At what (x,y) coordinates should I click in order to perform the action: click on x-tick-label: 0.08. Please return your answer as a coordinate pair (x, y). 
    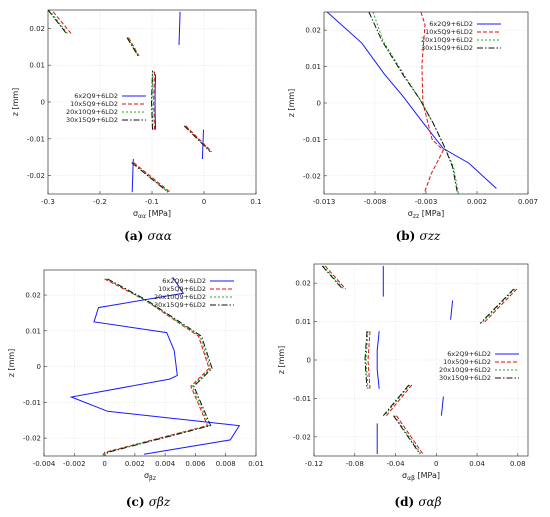
    Looking at the image, I should click on (518, 464).